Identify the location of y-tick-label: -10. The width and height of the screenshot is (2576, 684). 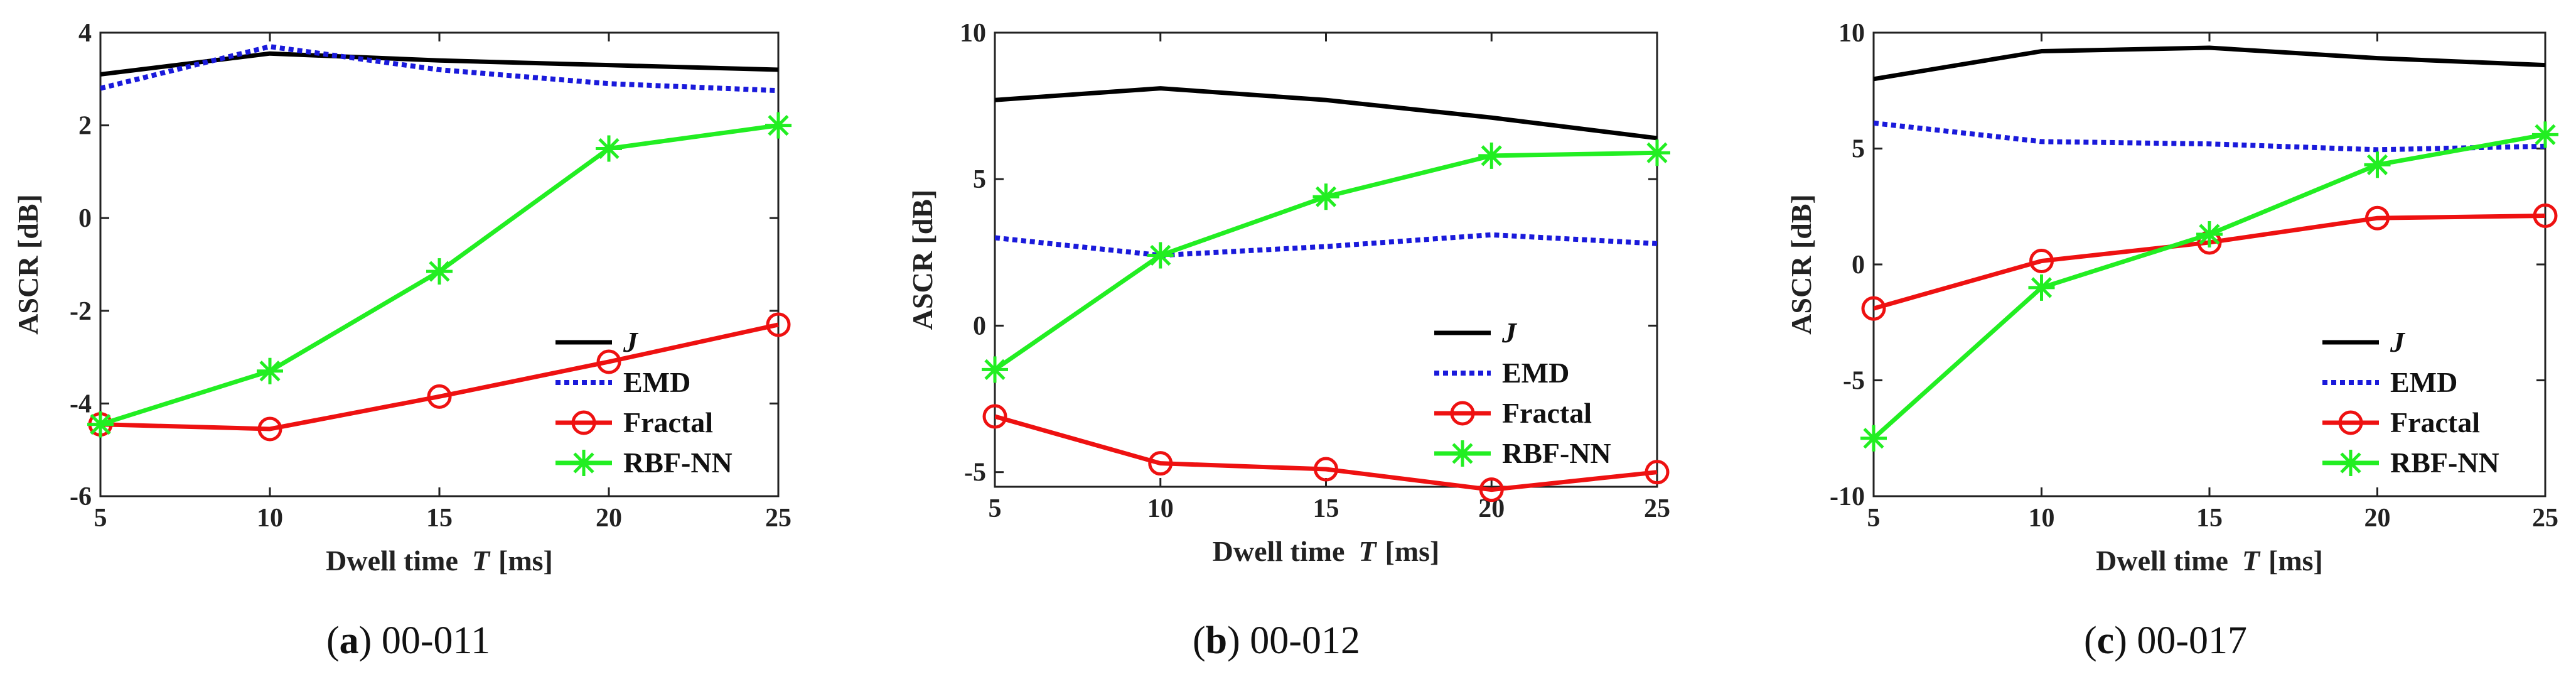
(1847, 496).